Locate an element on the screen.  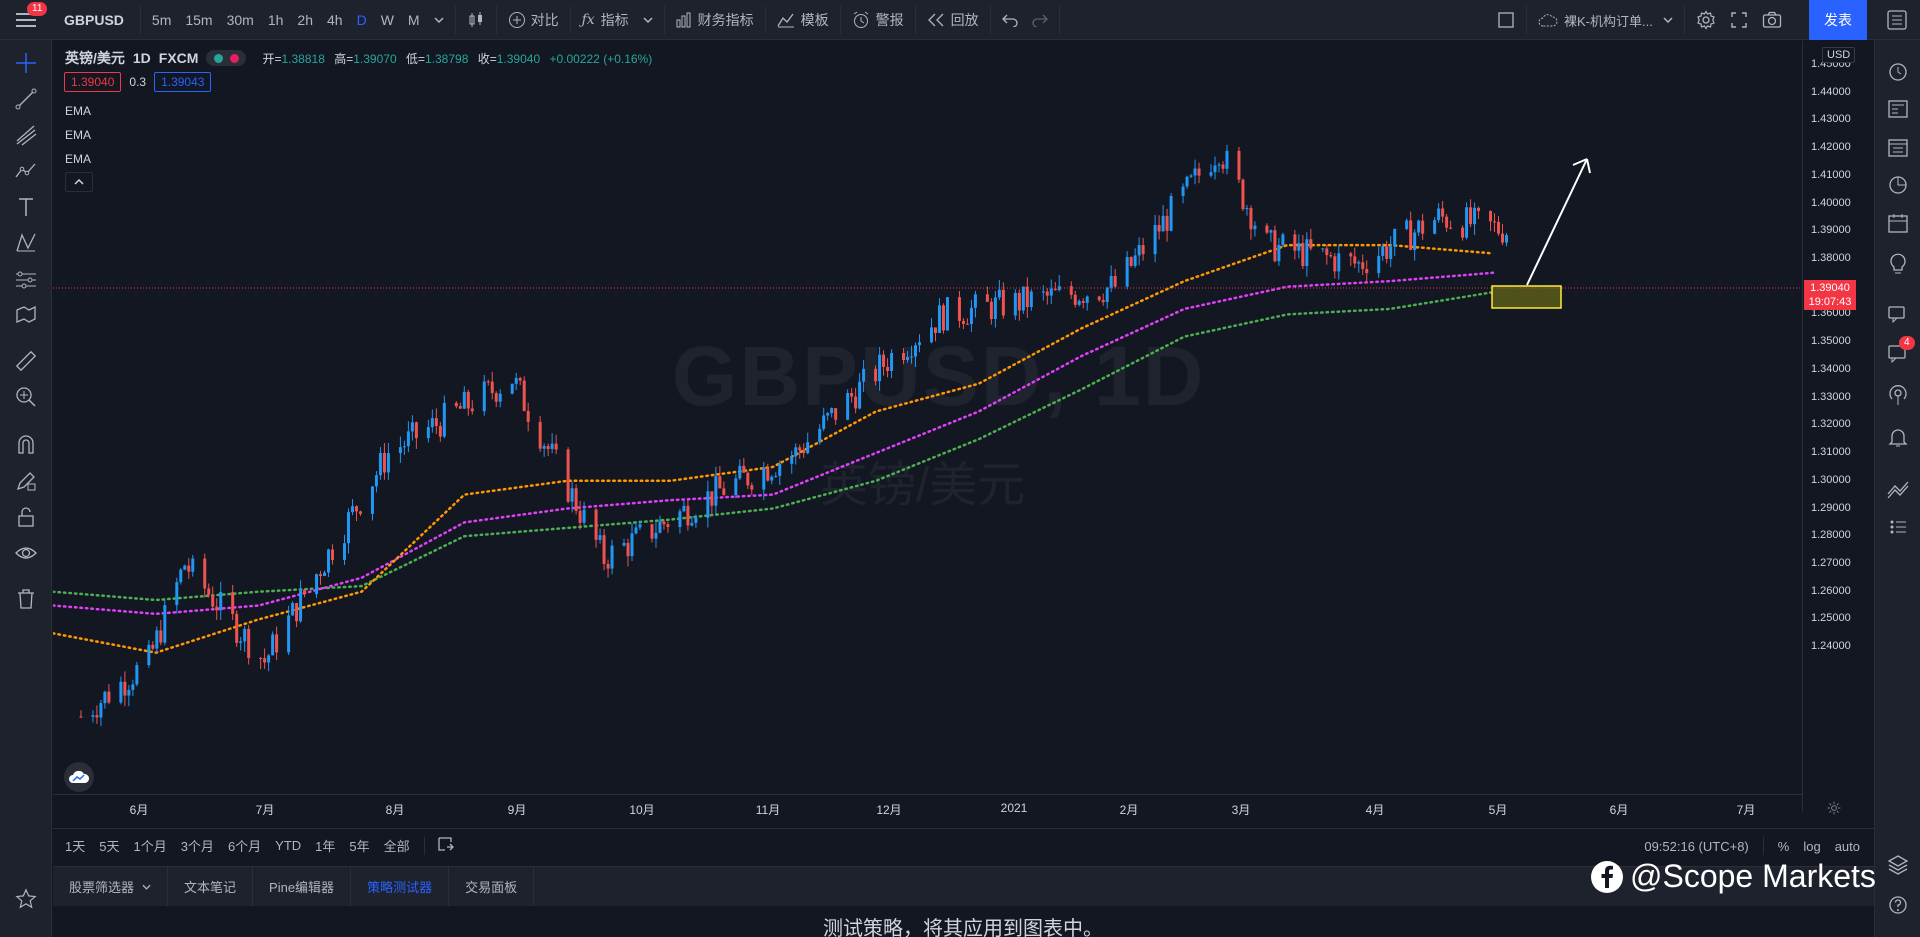
dom-widget-button is located at coordinates (1898, 527).